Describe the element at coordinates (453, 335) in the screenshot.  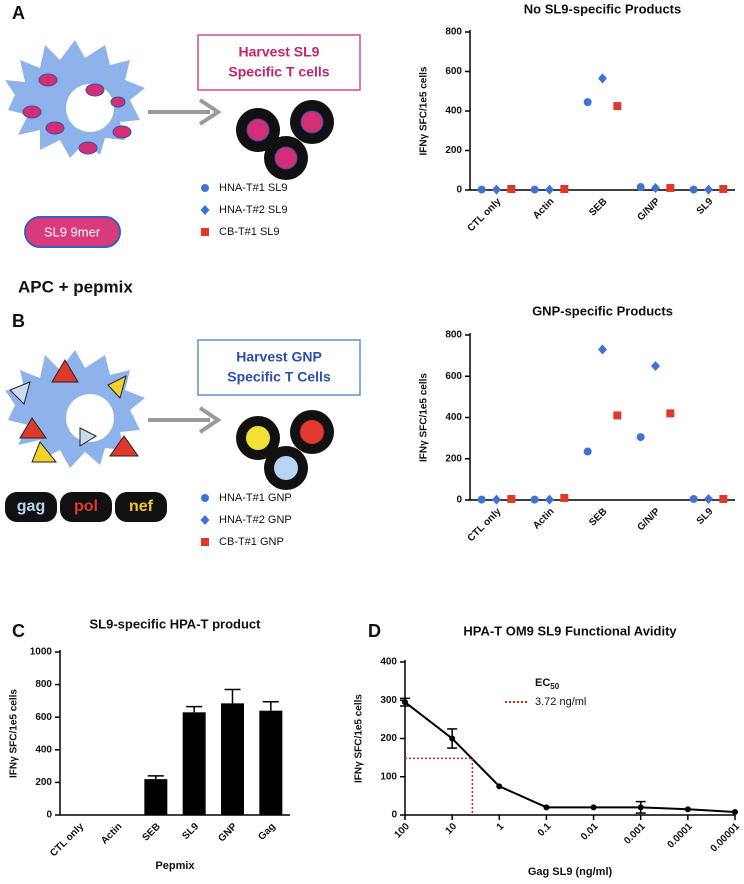
I see `y-tick-label: 800` at that location.